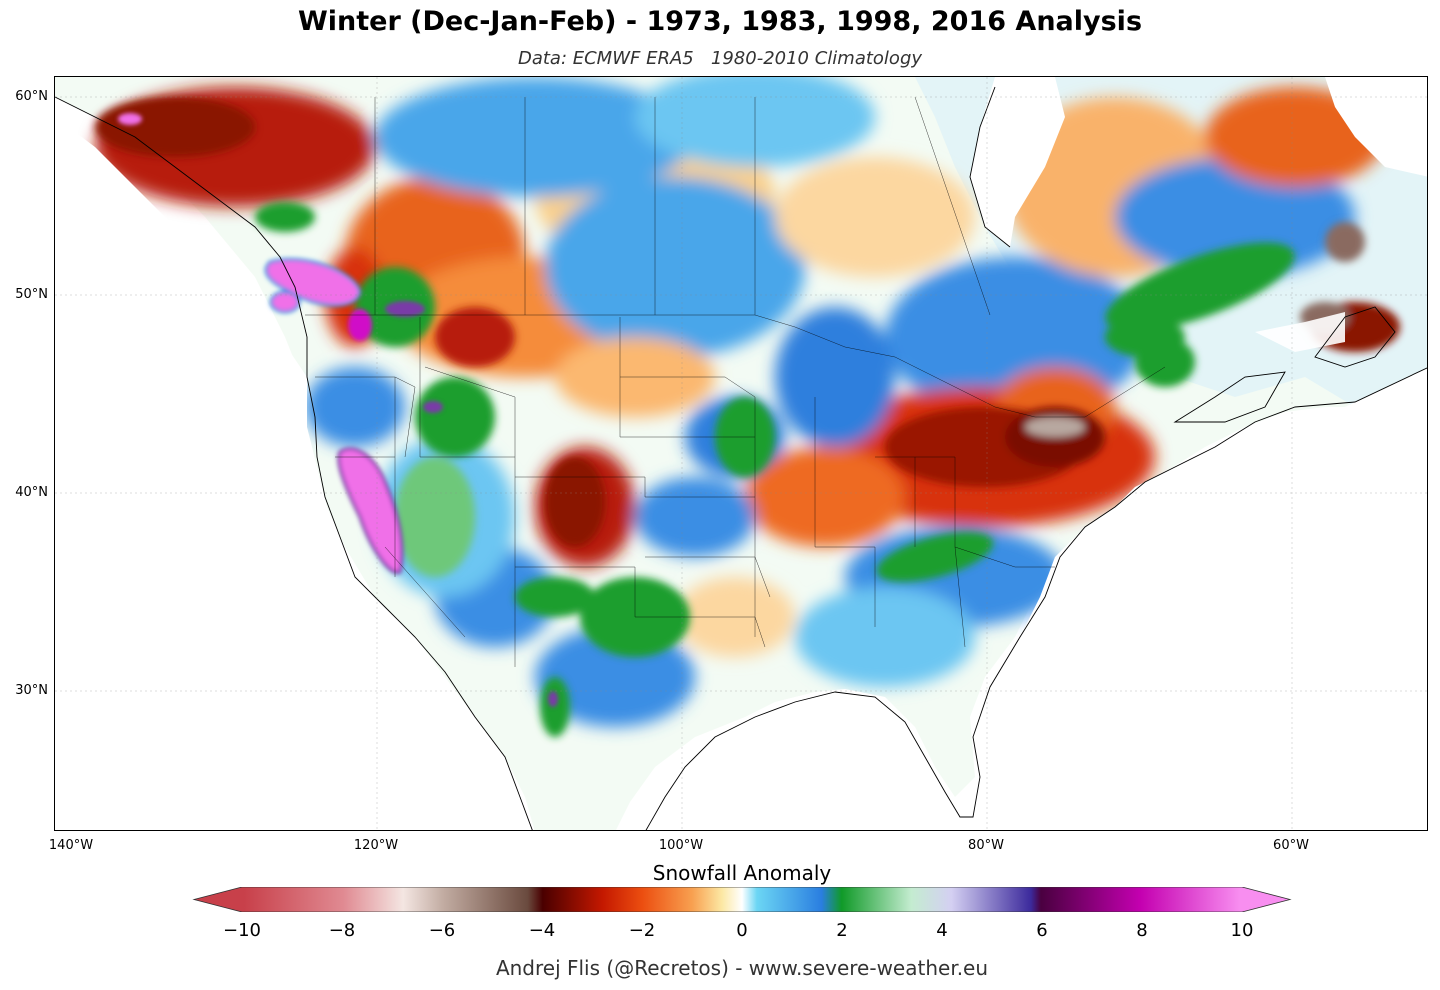 This screenshot has height=990, width=1440. Describe the element at coordinates (1042, 930) in the screenshot. I see `colorbar-tick-label: 6` at that location.